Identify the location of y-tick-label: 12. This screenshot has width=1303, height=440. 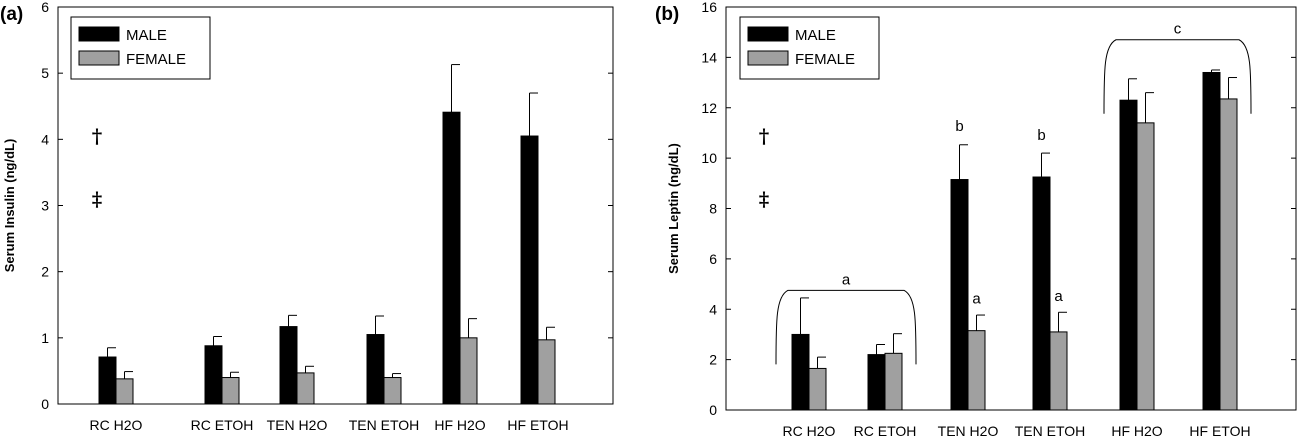
(709, 108).